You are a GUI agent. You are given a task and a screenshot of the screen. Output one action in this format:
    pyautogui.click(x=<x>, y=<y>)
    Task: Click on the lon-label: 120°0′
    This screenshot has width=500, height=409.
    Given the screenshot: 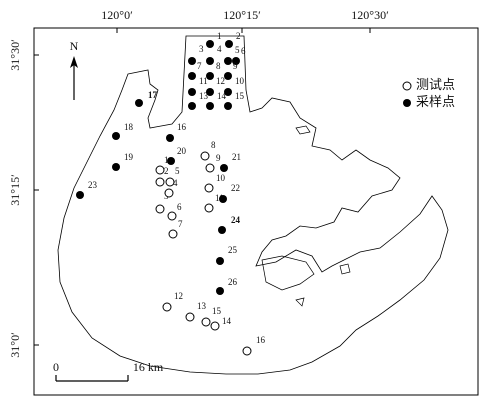 What is the action you would take?
    pyautogui.click(x=117, y=15)
    